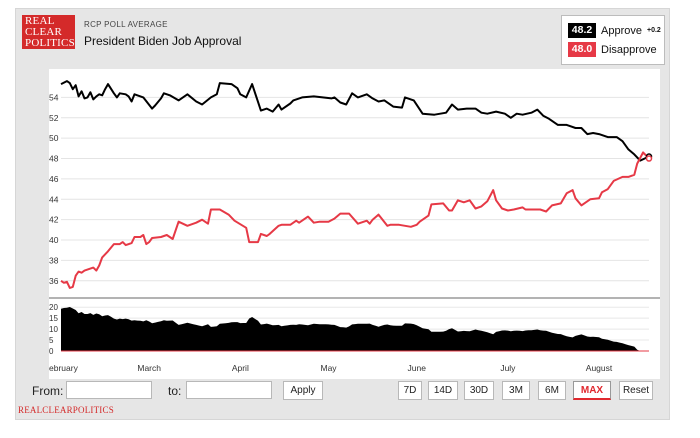 Image resolution: width=700 pixels, height=438 pixels. I want to click on x-tick-label: June, so click(417, 368).